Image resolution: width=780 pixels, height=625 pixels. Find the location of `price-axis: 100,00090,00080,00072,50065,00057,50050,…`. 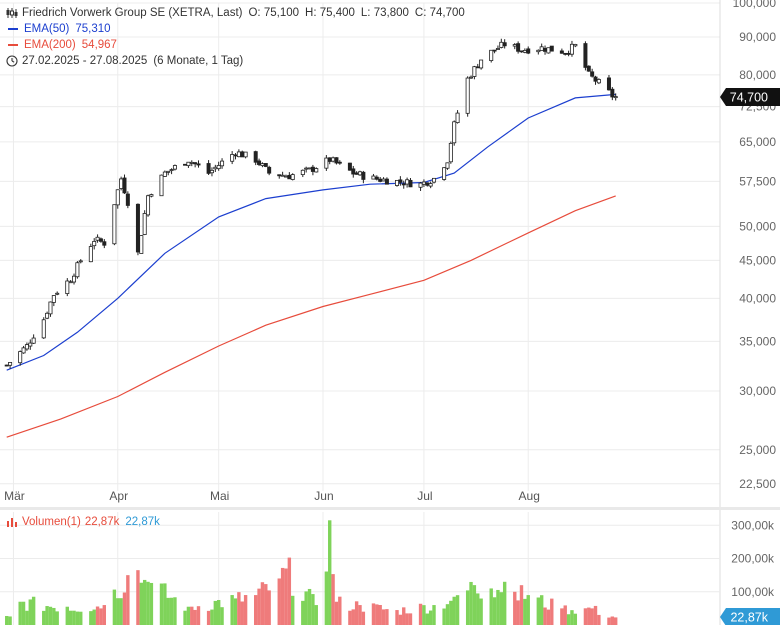

price-axis: 100,00090,00080,00072,50065,00057,50050,… is located at coordinates (755, 245).